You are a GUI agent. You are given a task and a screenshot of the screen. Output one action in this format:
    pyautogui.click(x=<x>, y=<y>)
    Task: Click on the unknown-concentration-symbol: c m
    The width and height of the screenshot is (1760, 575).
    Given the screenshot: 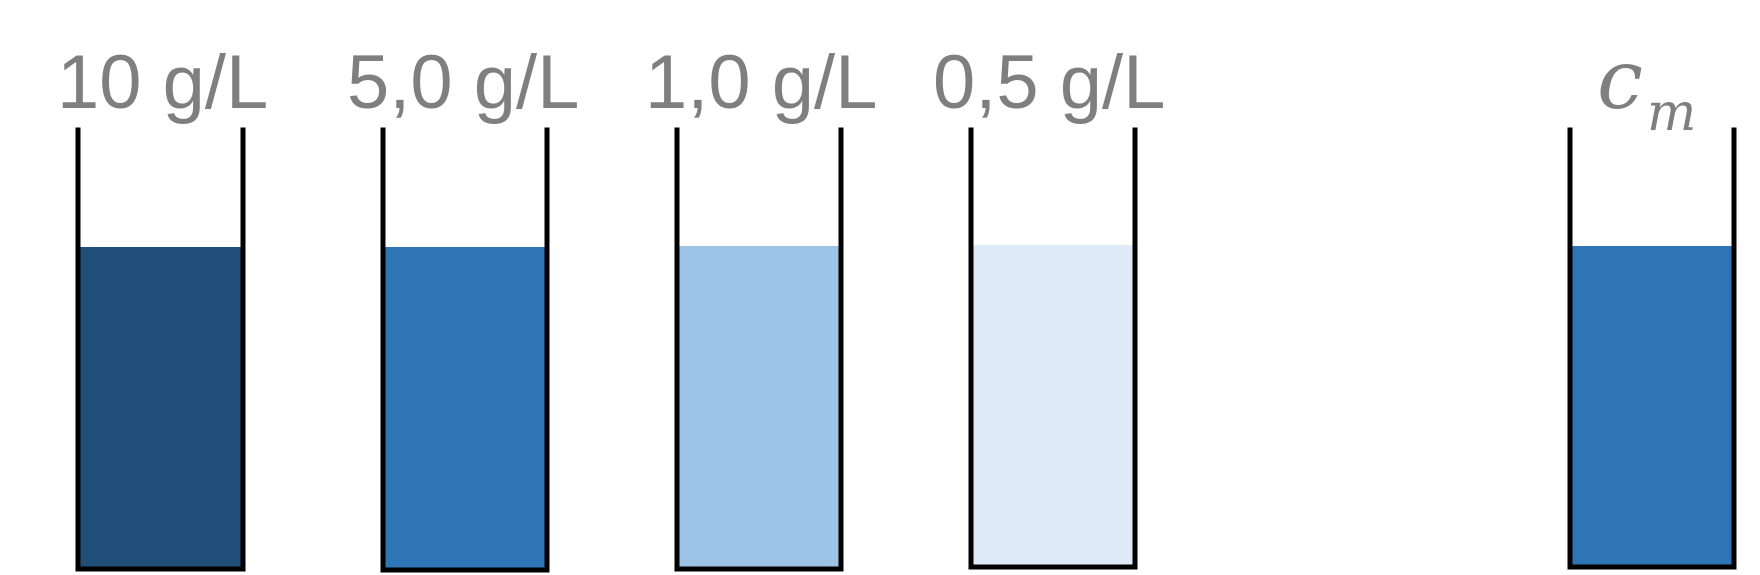 What is the action you would take?
    pyautogui.click(x=1646, y=88)
    